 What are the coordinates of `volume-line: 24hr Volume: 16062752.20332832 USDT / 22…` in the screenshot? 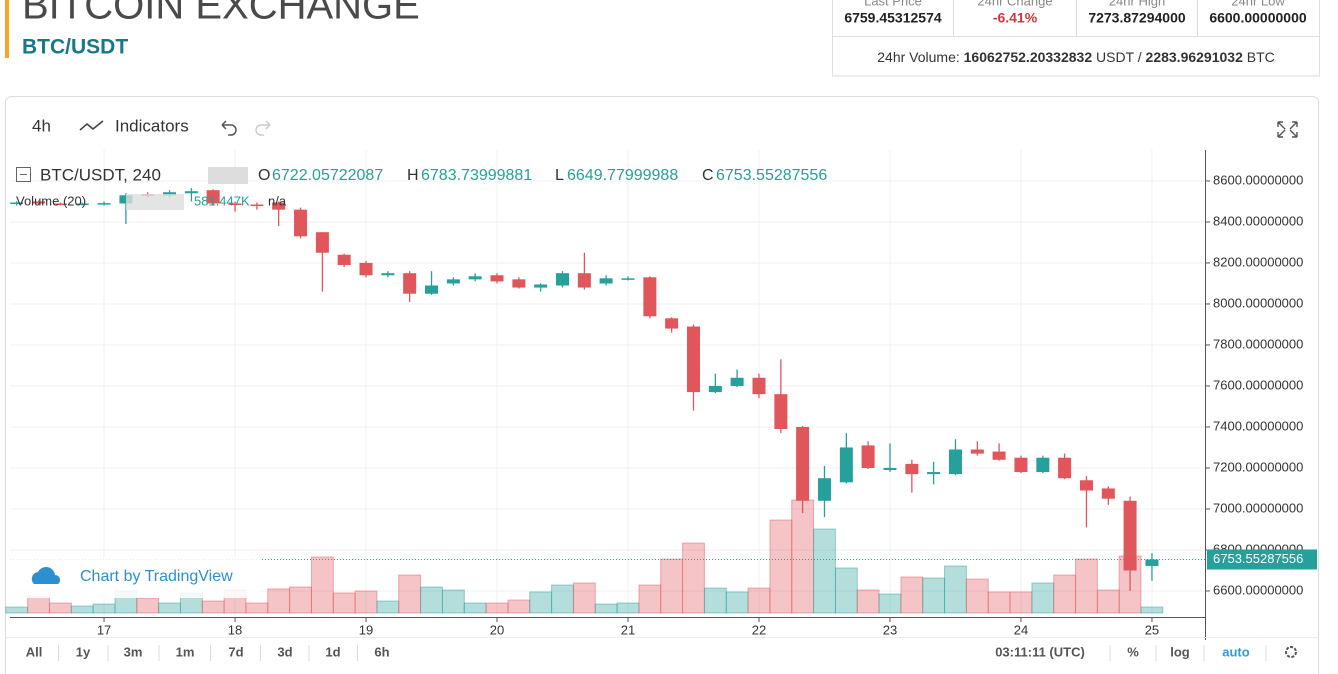 It's located at (1076, 57).